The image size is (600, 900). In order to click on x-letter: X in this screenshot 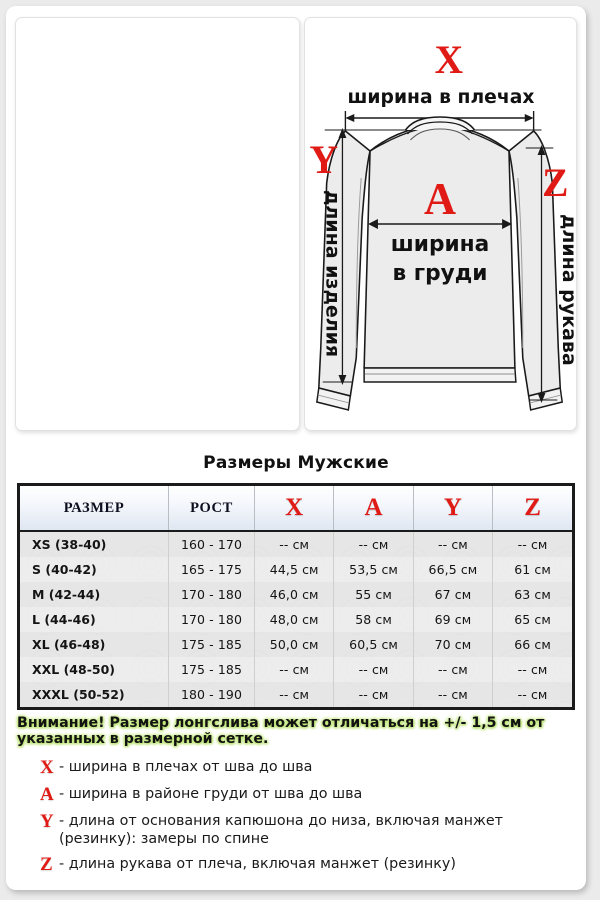, I will do `click(449, 60)`.